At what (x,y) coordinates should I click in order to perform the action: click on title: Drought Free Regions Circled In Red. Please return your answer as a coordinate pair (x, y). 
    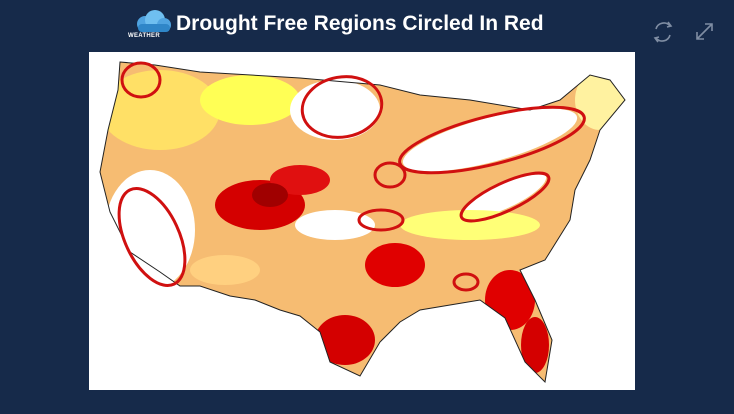
    Looking at the image, I should click on (360, 23).